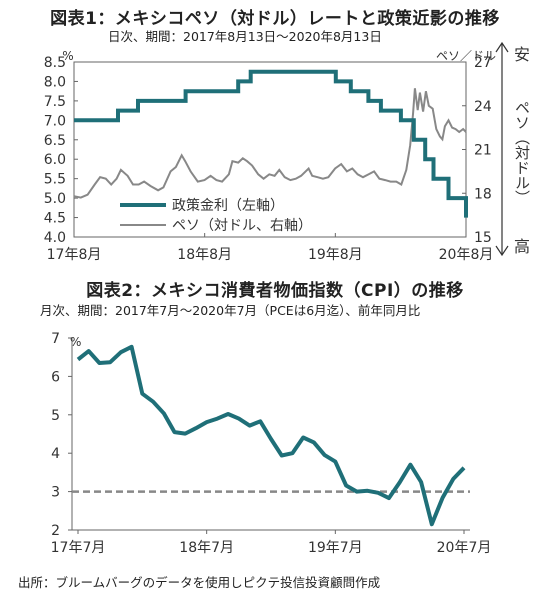 The image size is (550, 598). Describe the element at coordinates (245, 36) in the screenshot. I see `chart1-subtitle: 日次、期間：2017年8月13日〜2020年8月13日` at that location.